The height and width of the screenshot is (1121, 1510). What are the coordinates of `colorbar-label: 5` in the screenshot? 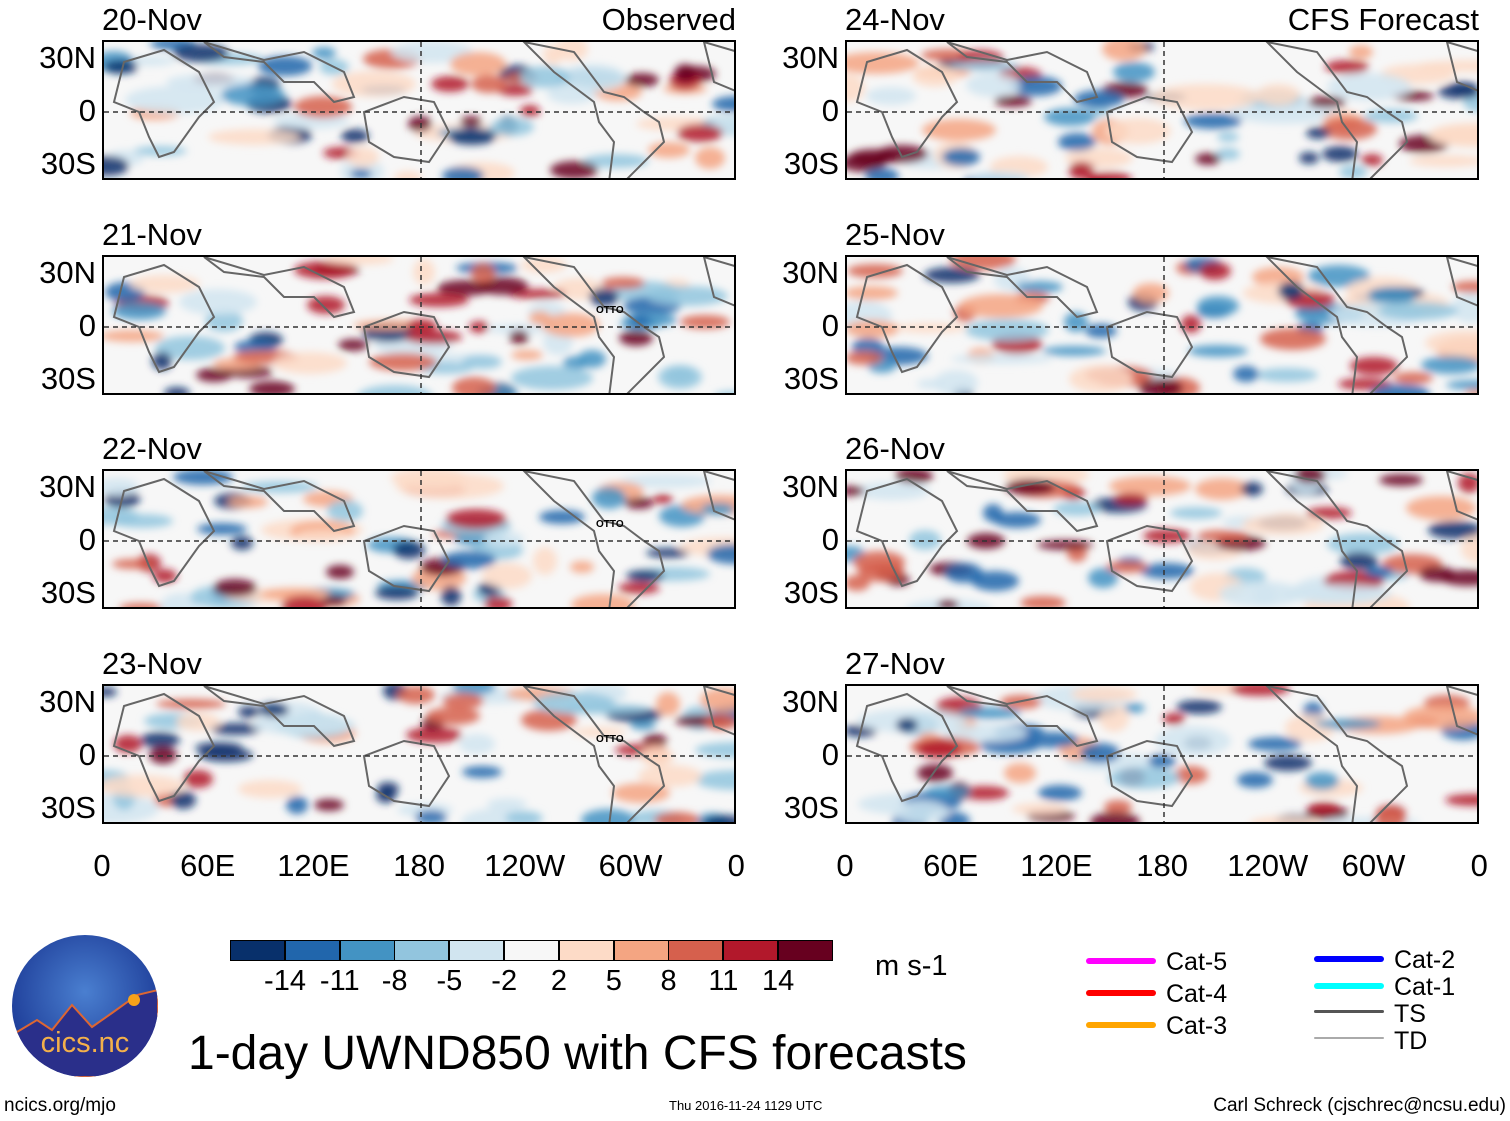 It's located at (613, 981).